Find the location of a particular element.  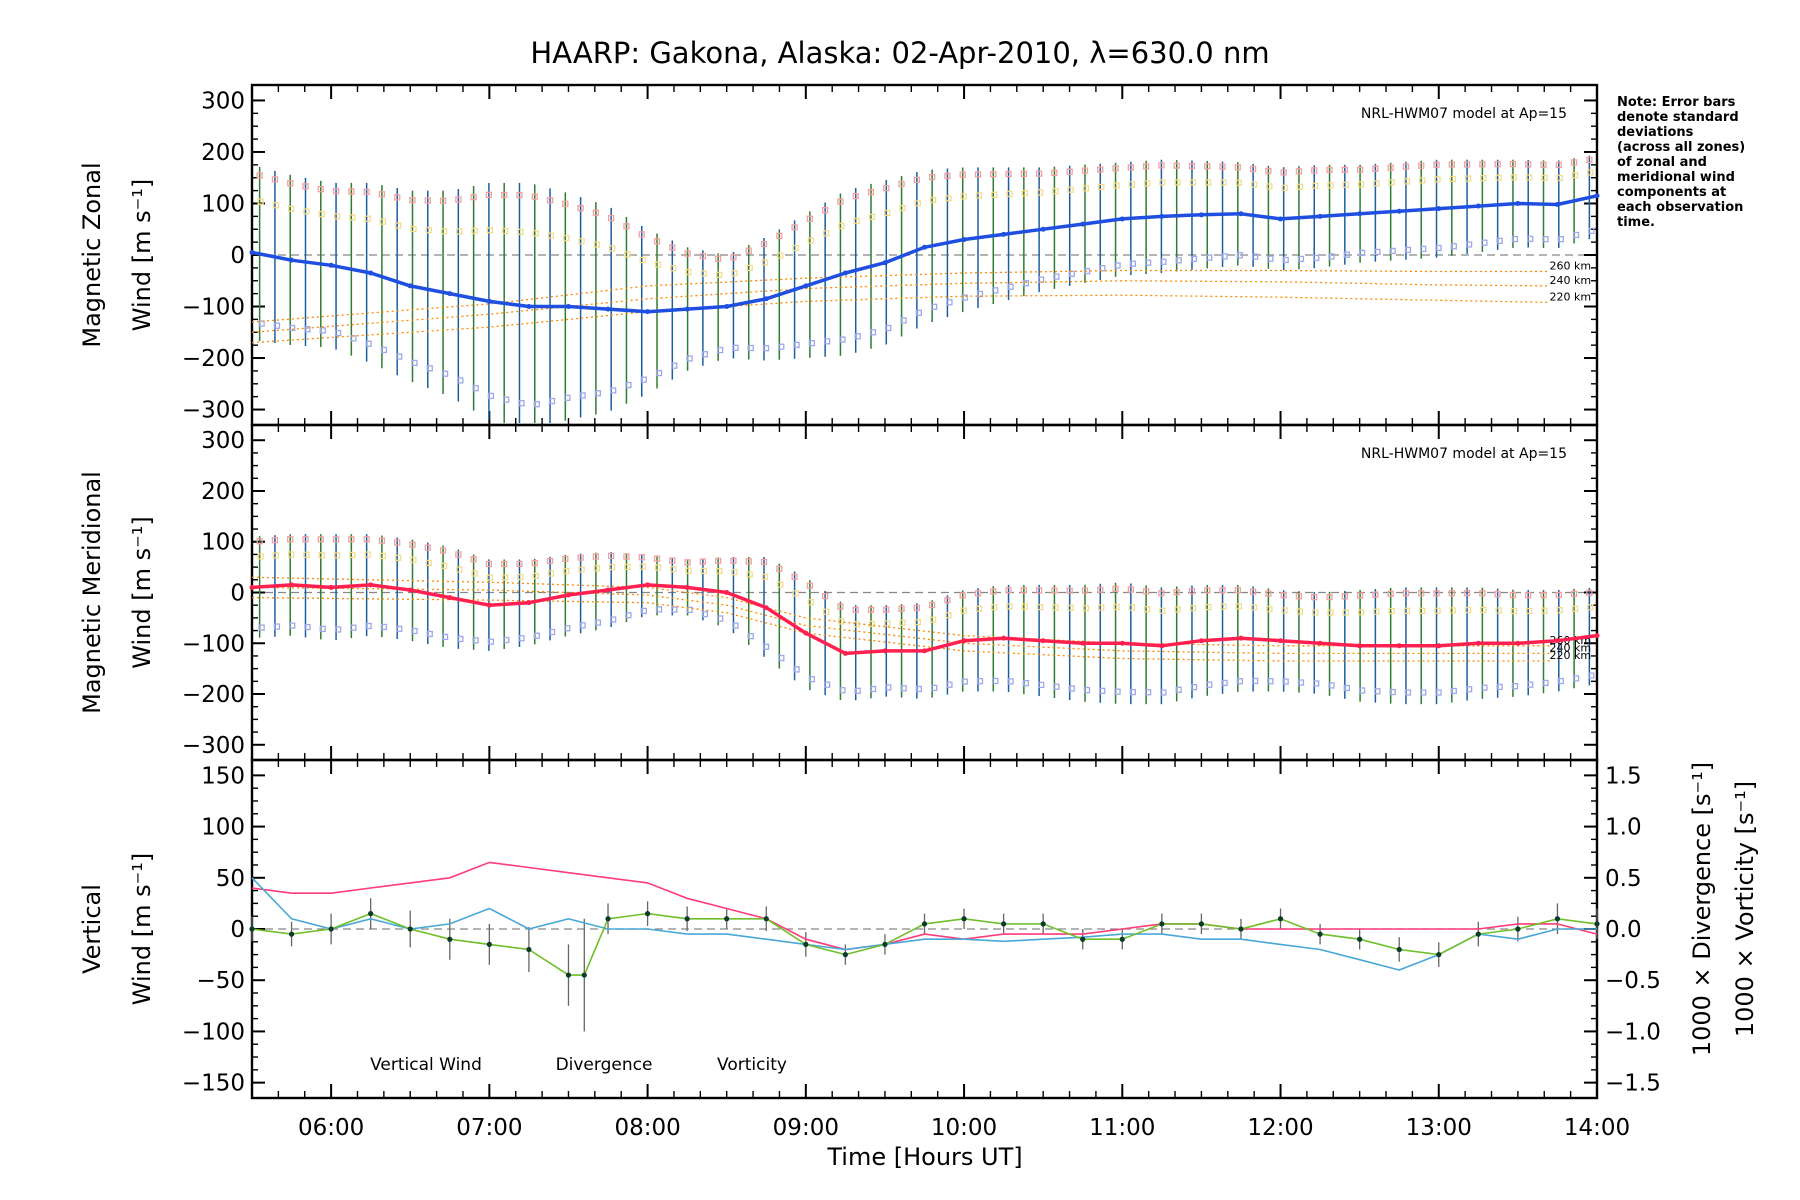

vorticity-axis-label: 1000 × Vorticity [s⁻¹] is located at coordinates (1745, 909).